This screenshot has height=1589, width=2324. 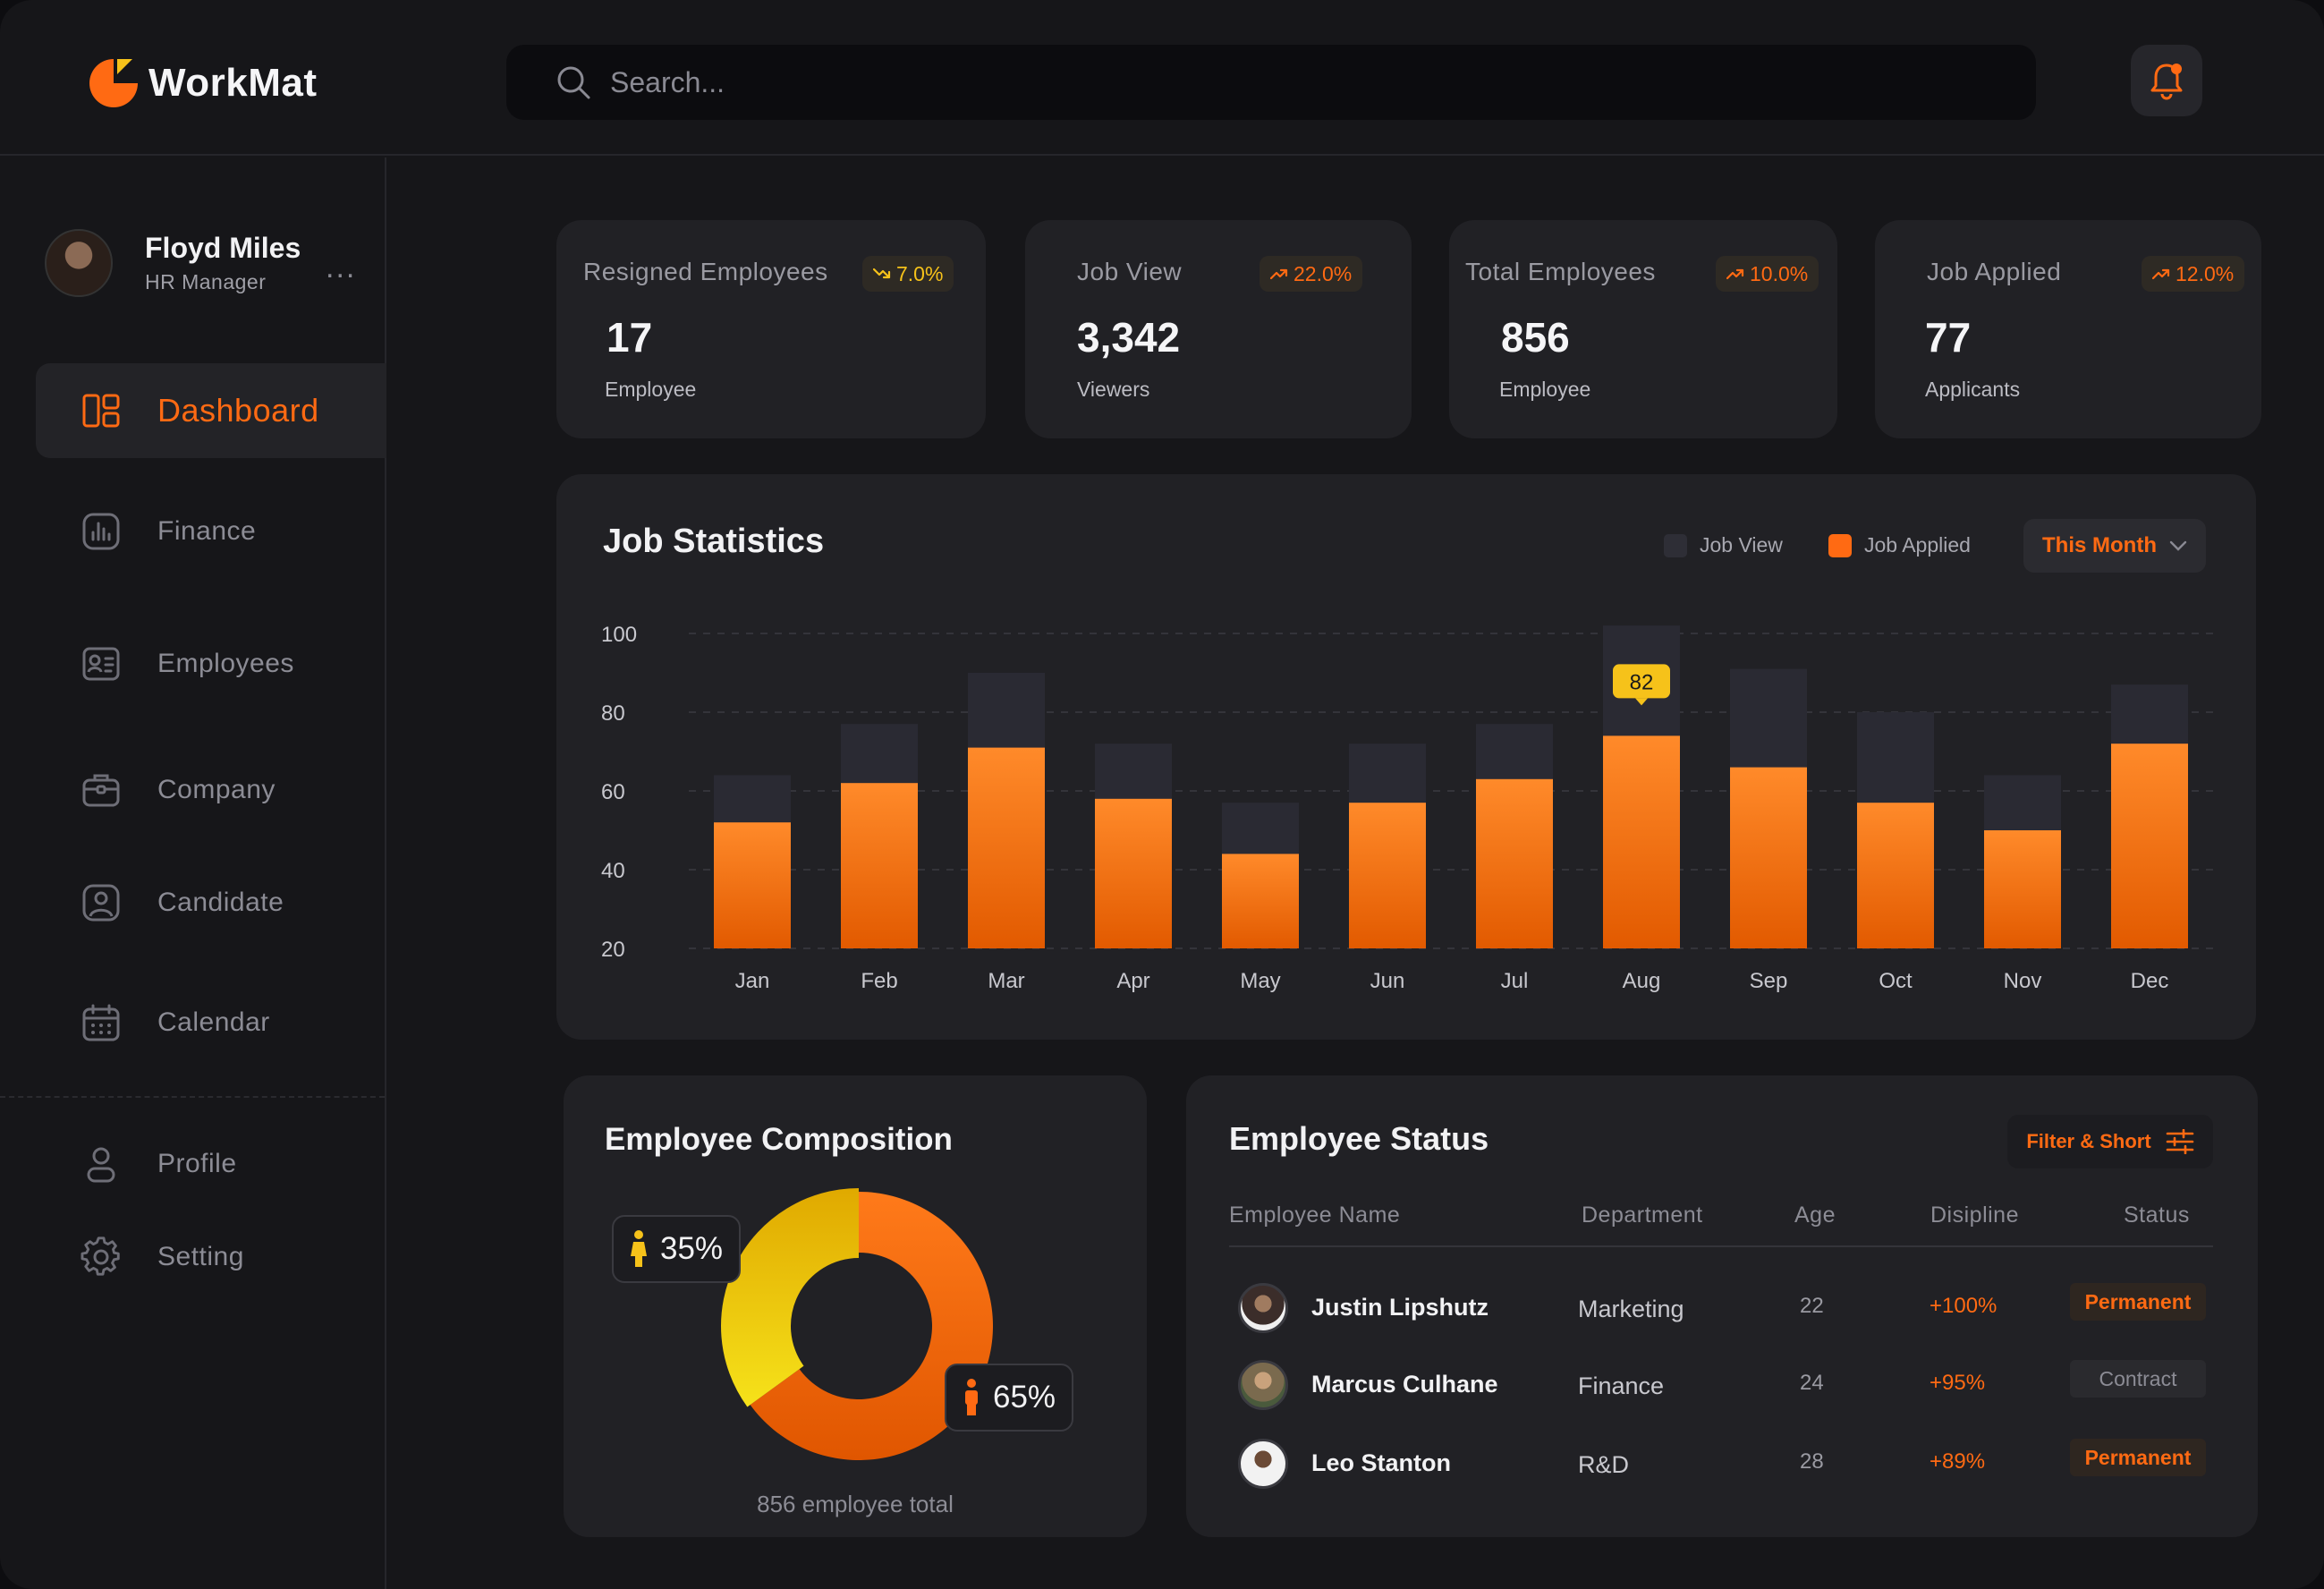 I want to click on x-tick-label: Mar, so click(x=1006, y=981).